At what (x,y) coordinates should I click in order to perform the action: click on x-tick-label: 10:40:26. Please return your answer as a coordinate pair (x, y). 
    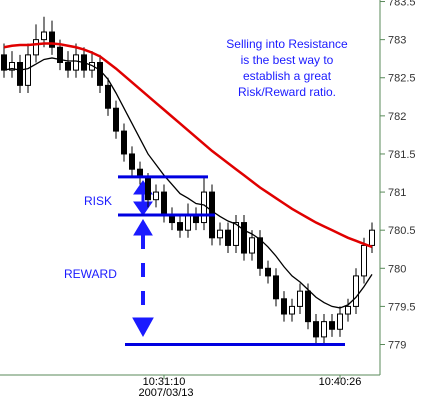
    Looking at the image, I should click on (340, 382).